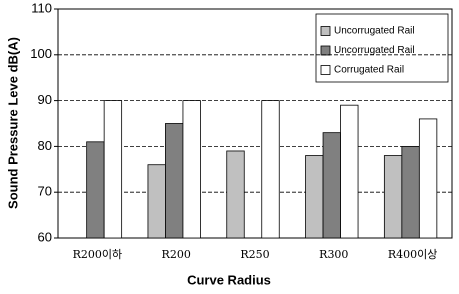 The height and width of the screenshot is (294, 459). I want to click on y-tick-label: 100, so click(41, 53).